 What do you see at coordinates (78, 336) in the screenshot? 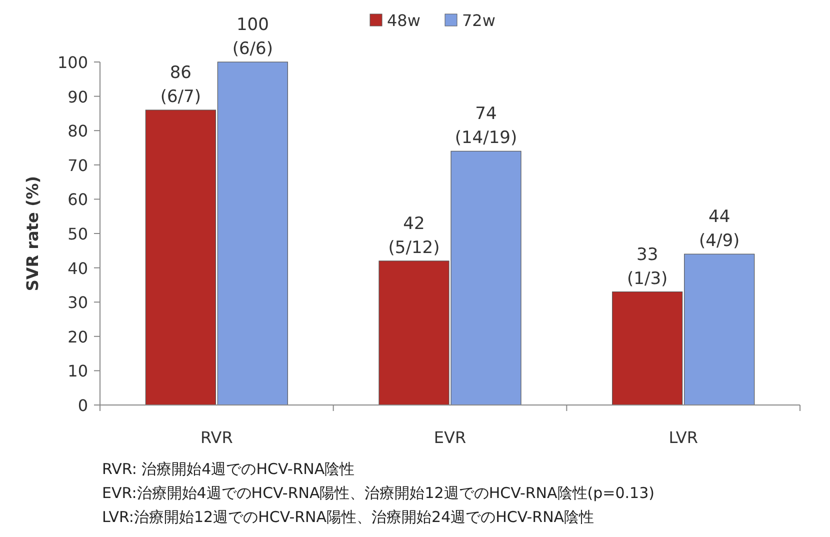
I see `y-tick-label: 20` at bounding box center [78, 336].